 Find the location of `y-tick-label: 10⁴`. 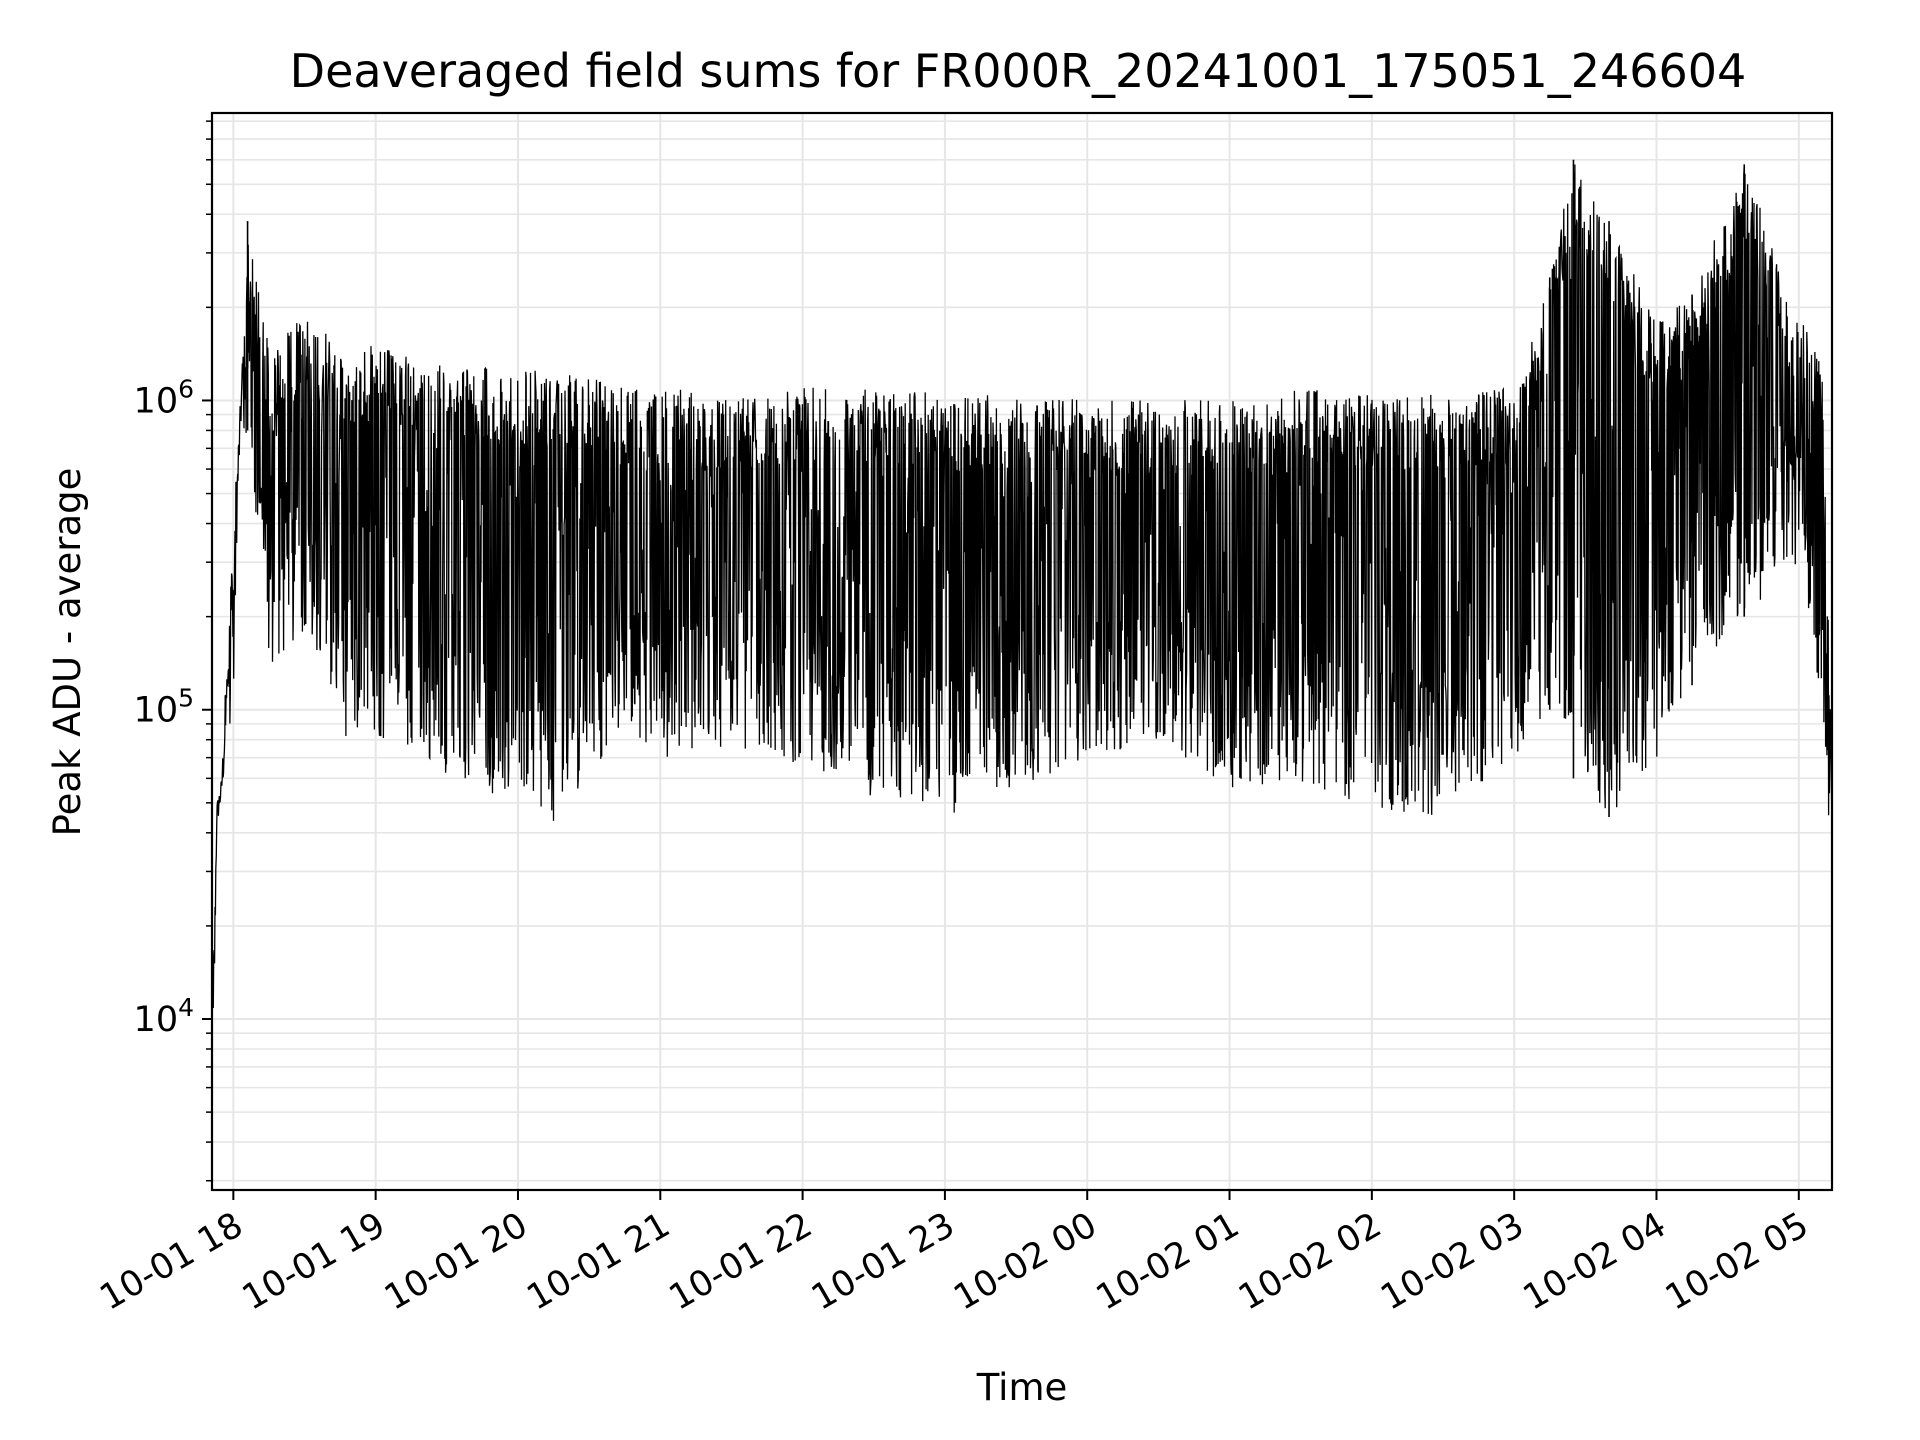

y-tick-label: 10⁴ is located at coordinates (164, 1016).